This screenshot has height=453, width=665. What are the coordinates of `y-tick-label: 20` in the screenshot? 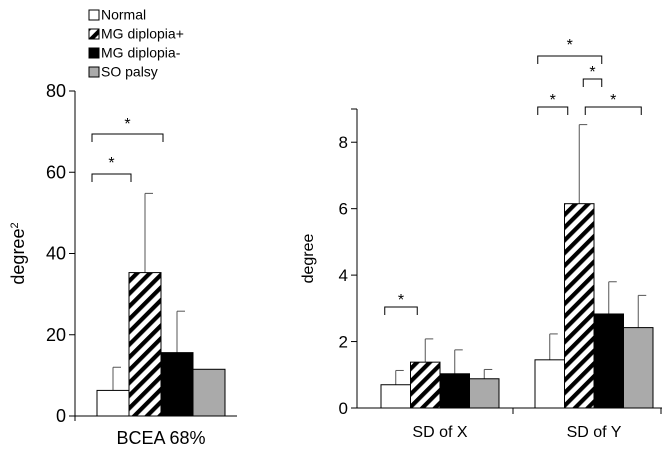 It's located at (56, 335).